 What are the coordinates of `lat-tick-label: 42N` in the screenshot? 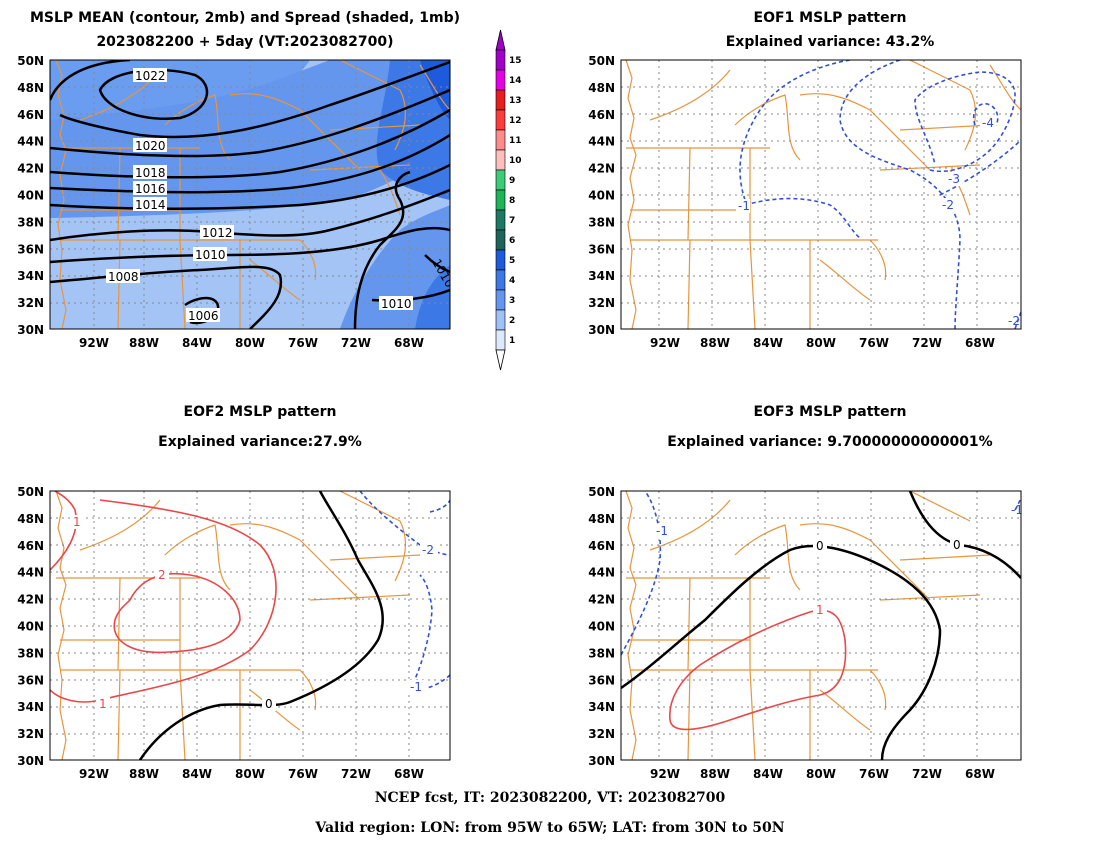 It's located at (30, 600).